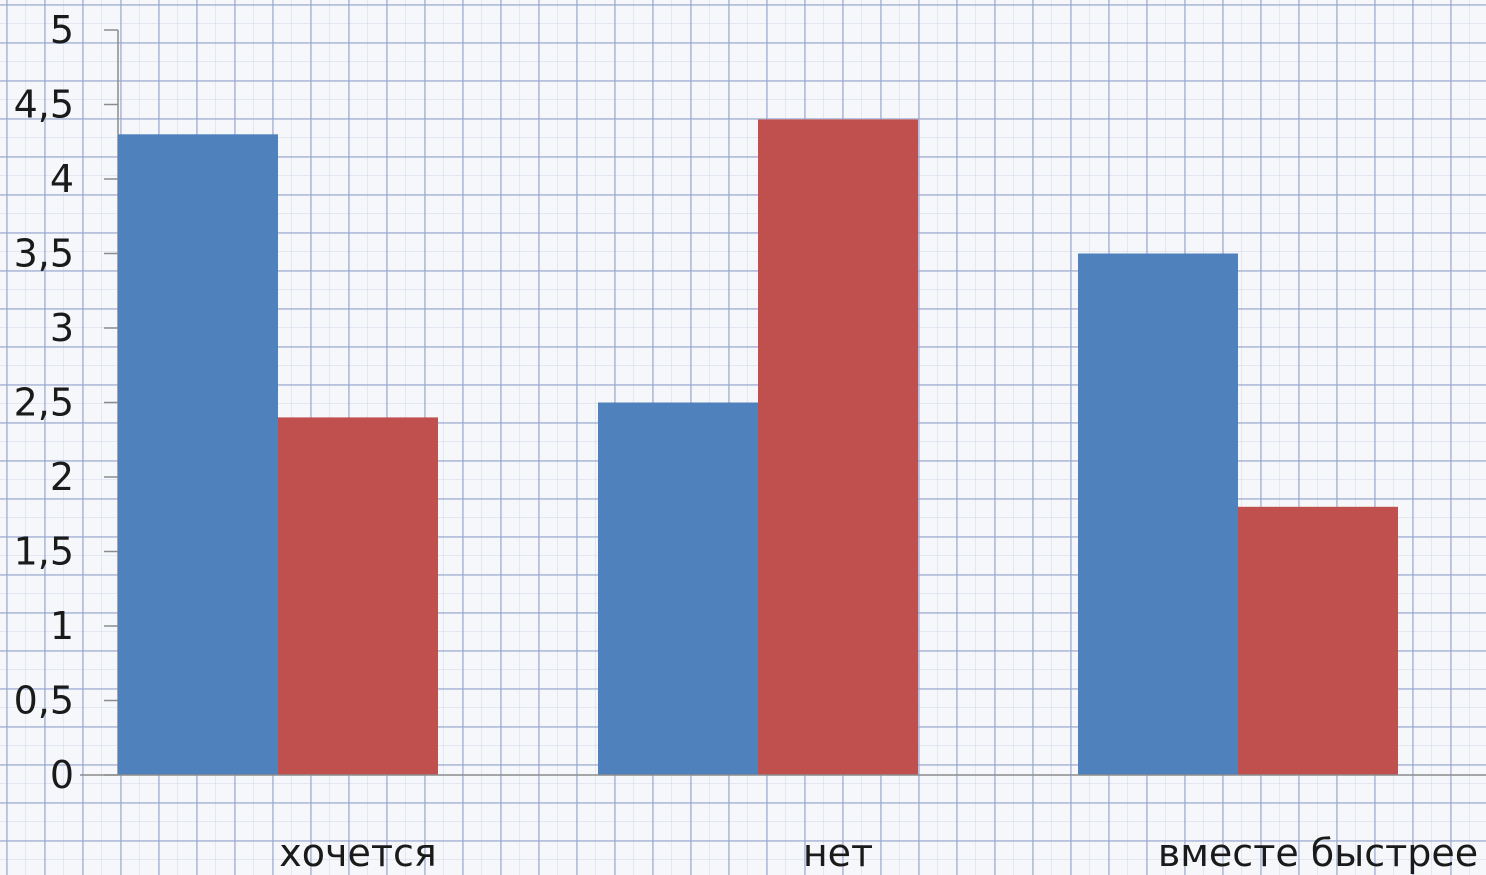 This screenshot has width=1486, height=875. What do you see at coordinates (44, 403) in the screenshot?
I see `y-tick-label: 2,5` at bounding box center [44, 403].